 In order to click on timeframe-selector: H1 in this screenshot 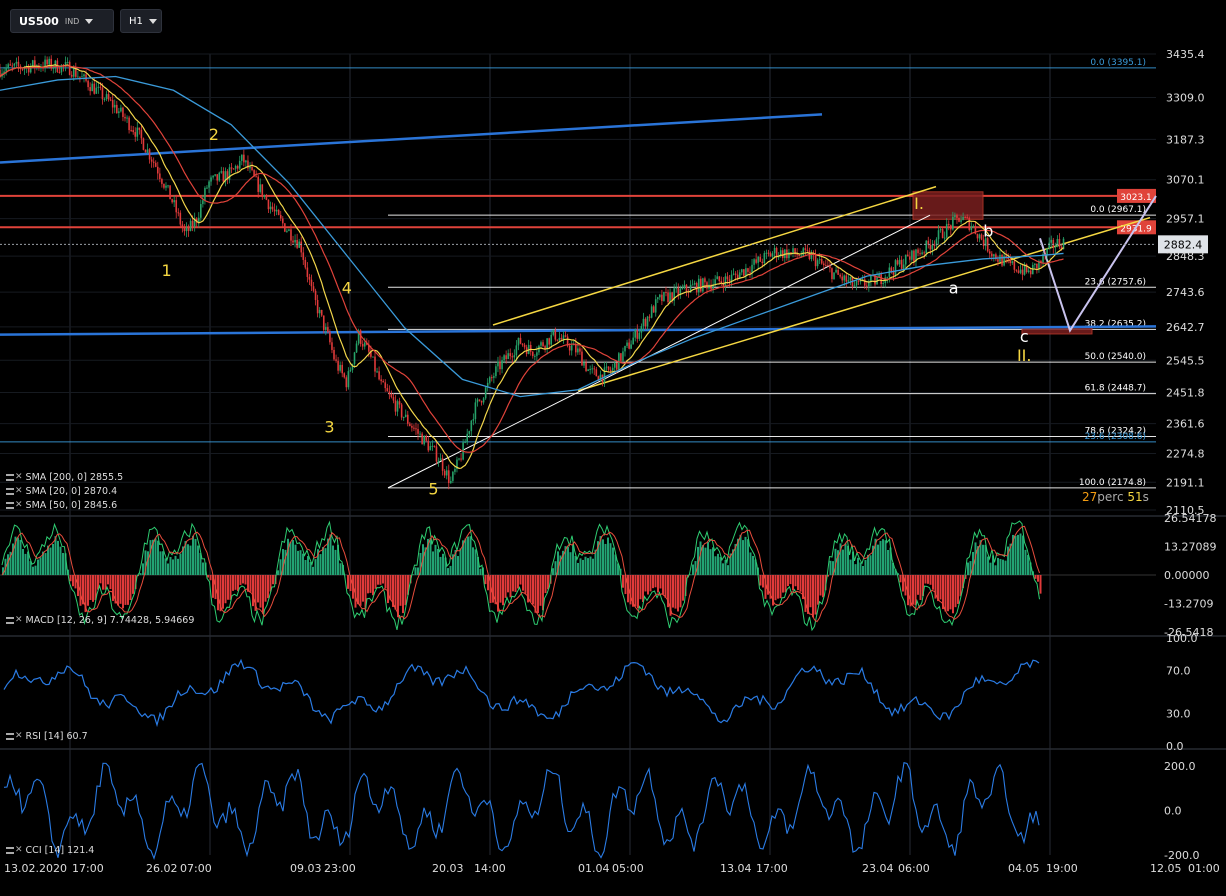, I will do `click(141, 21)`.